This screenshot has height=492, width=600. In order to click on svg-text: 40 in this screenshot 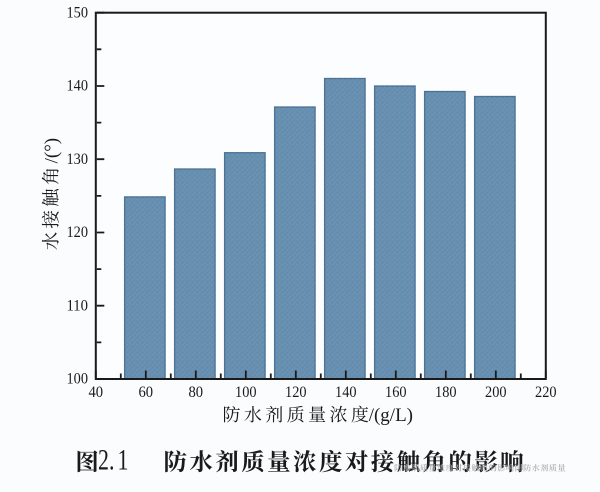, I will do `click(96, 392)`.